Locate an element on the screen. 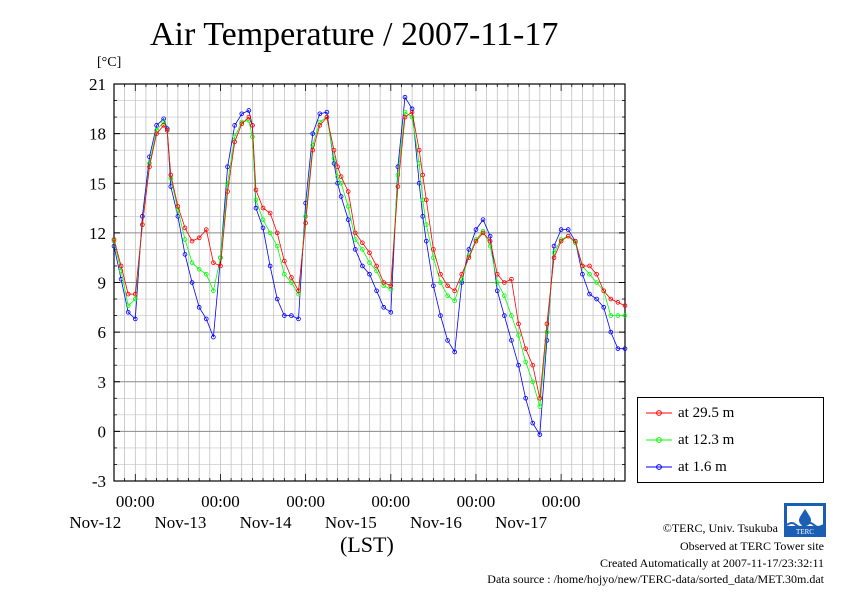  legend-label-12m: at 12.3 m is located at coordinates (706, 439).